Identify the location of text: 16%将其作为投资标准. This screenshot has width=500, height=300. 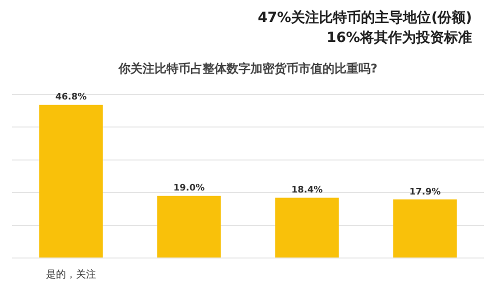
(398, 38).